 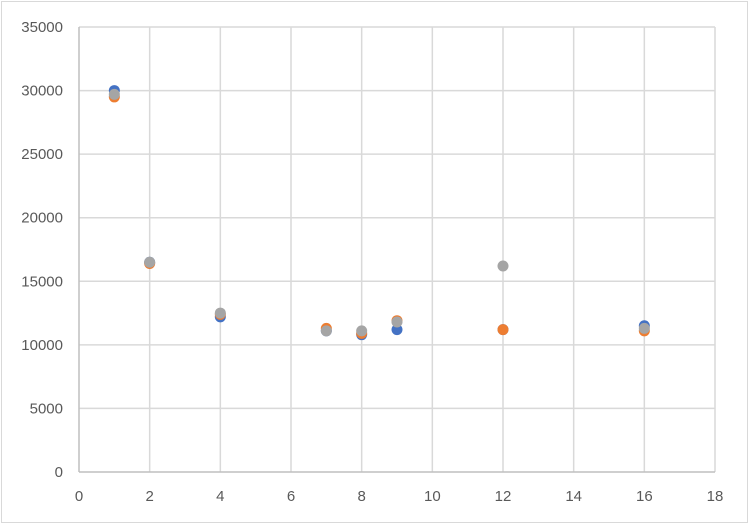 I want to click on y-tick-label: 25000, so click(x=42, y=154).